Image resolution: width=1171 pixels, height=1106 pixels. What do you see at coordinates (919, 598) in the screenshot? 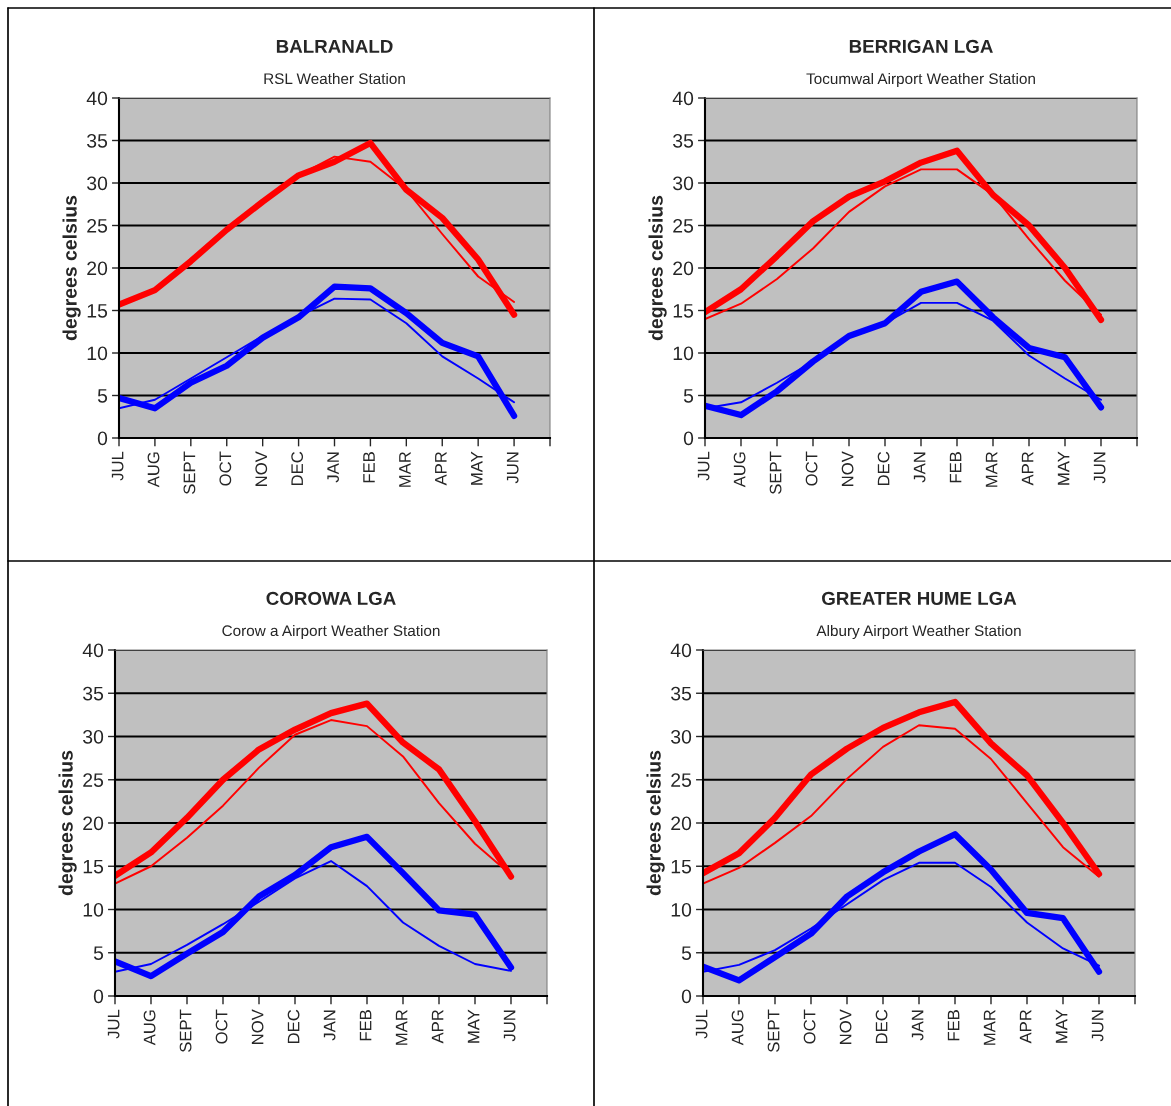
I see `chart-title: GREATER HUME LGA` at bounding box center [919, 598].